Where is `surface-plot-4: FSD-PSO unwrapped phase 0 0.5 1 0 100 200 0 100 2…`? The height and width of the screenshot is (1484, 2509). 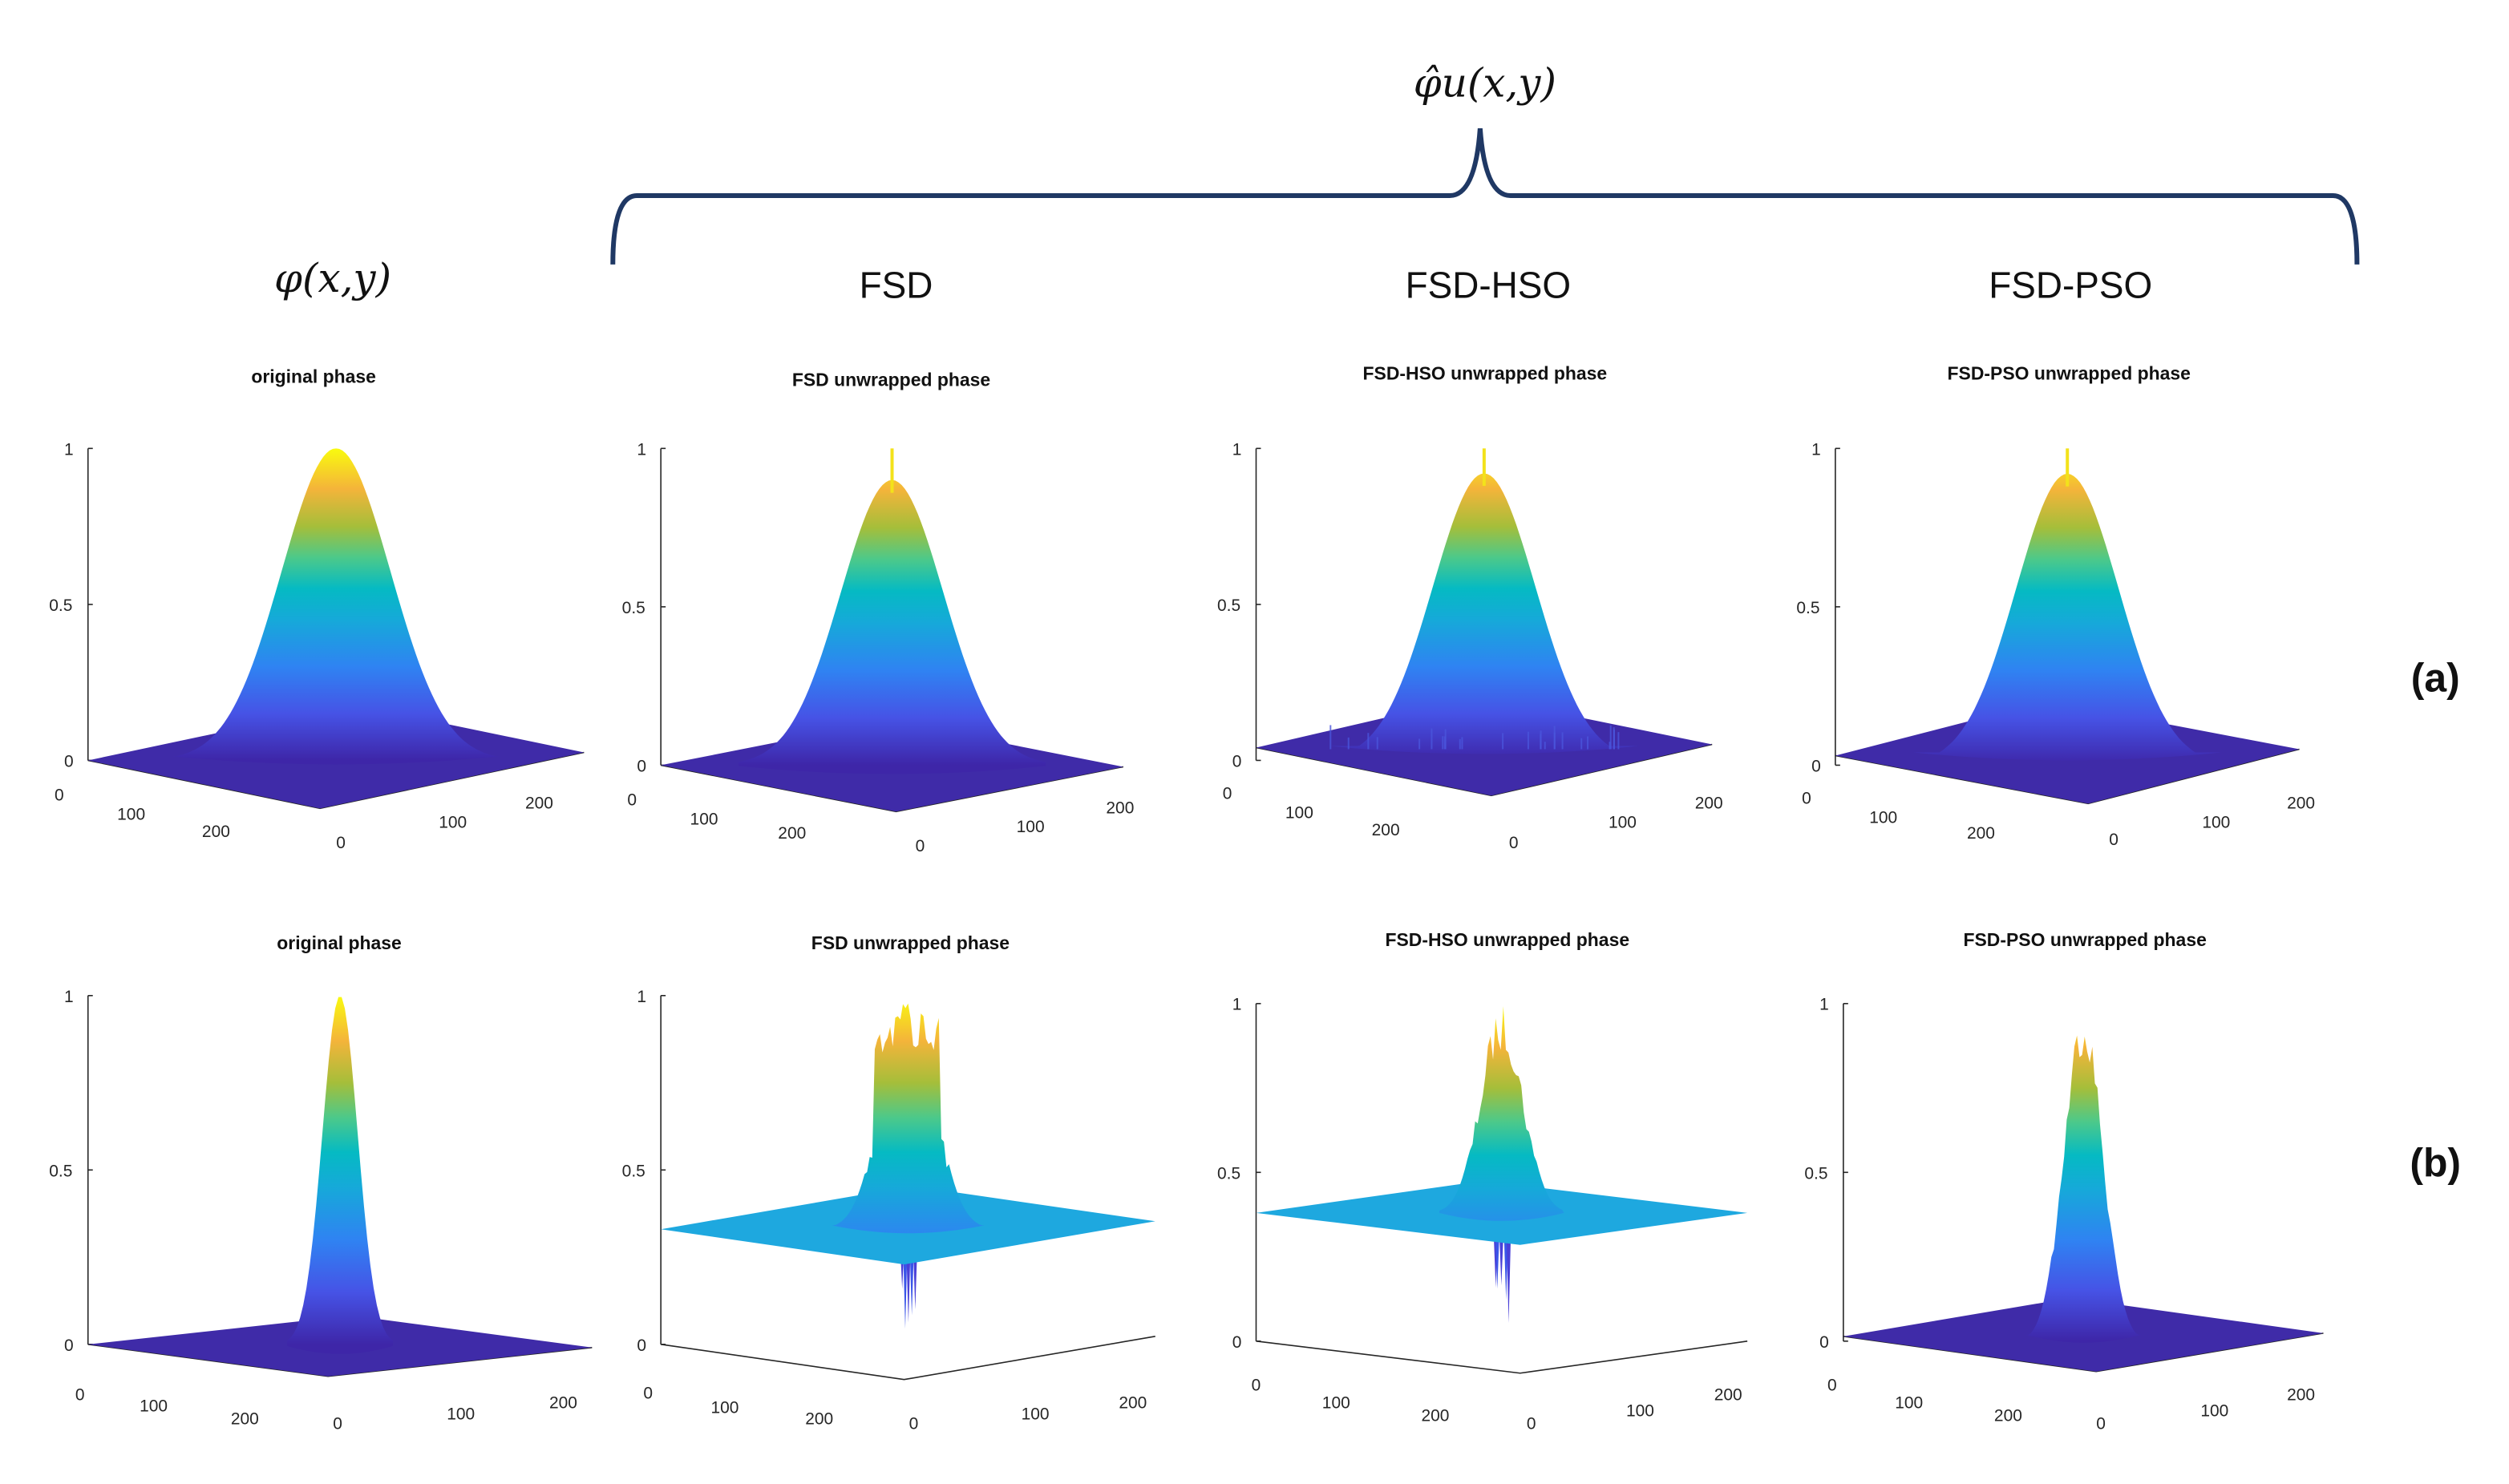 surface-plot-4: FSD-PSO unwrapped phase 0 0.5 1 0 100 200 0 100 2… is located at coordinates (2055, 606).